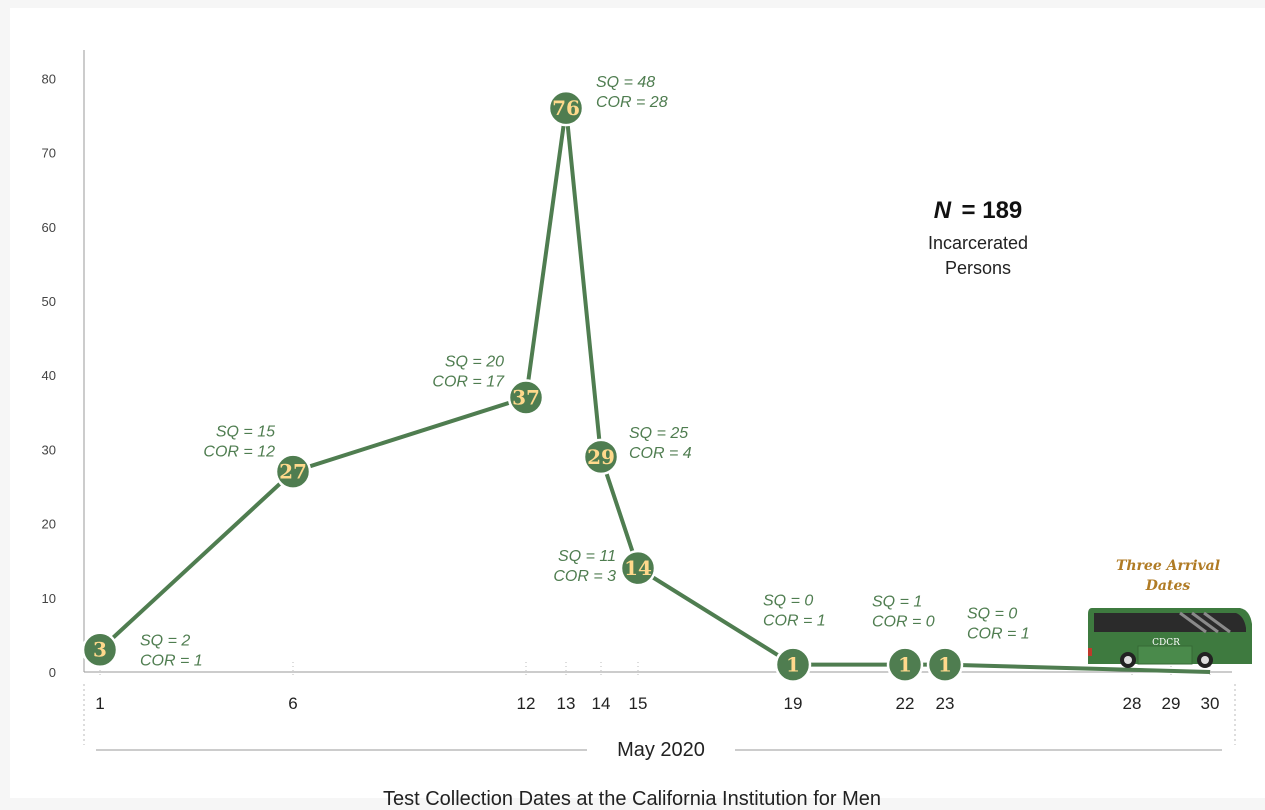  What do you see at coordinates (468, 371) in the screenshot?
I see `point-breakdown: SQ = 20 COR = 17` at bounding box center [468, 371].